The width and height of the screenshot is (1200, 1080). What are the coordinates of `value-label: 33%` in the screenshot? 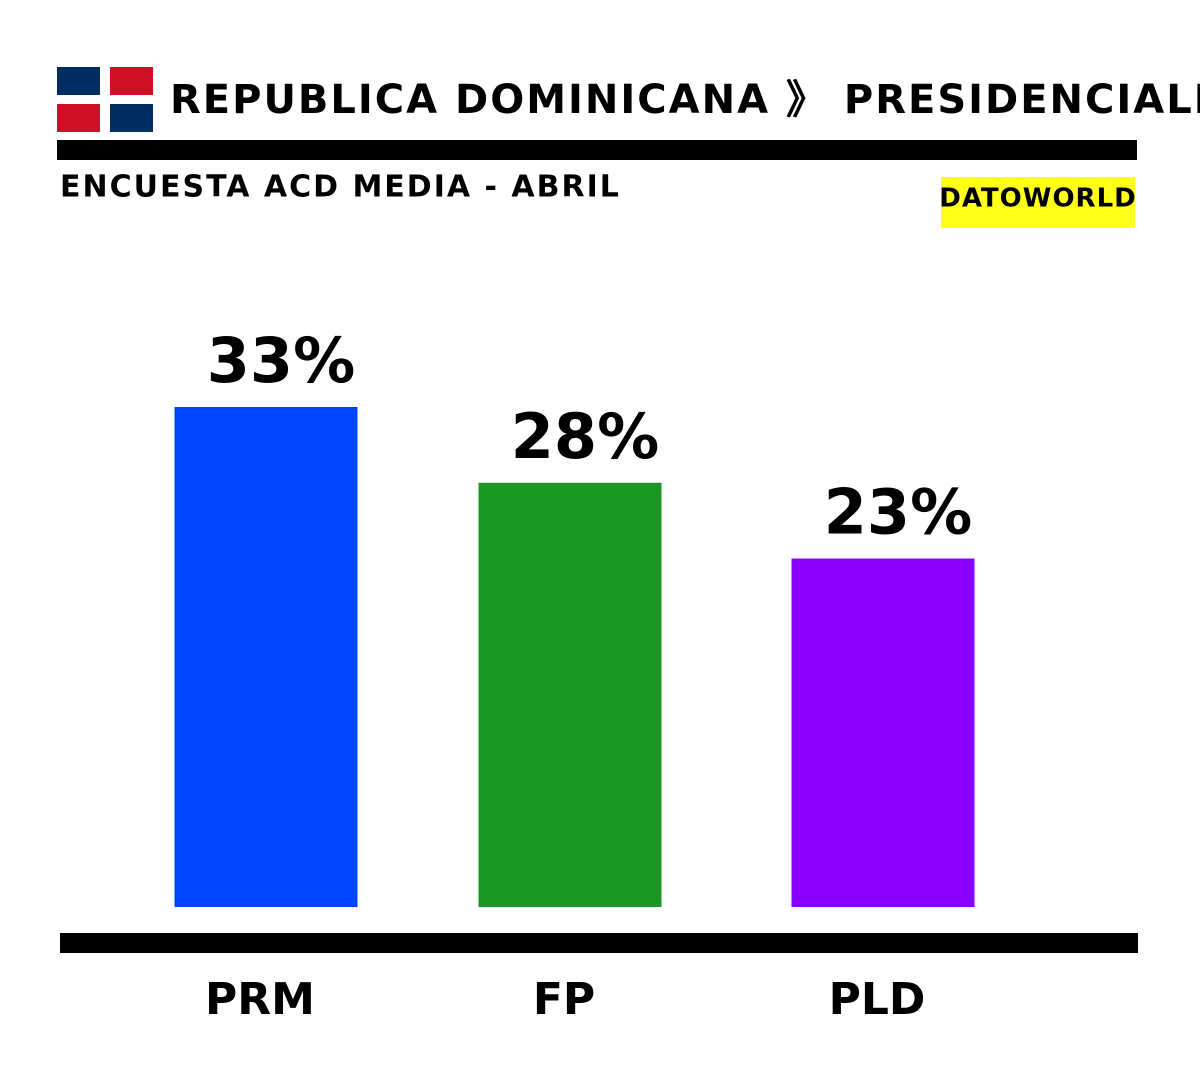 It's located at (281, 360).